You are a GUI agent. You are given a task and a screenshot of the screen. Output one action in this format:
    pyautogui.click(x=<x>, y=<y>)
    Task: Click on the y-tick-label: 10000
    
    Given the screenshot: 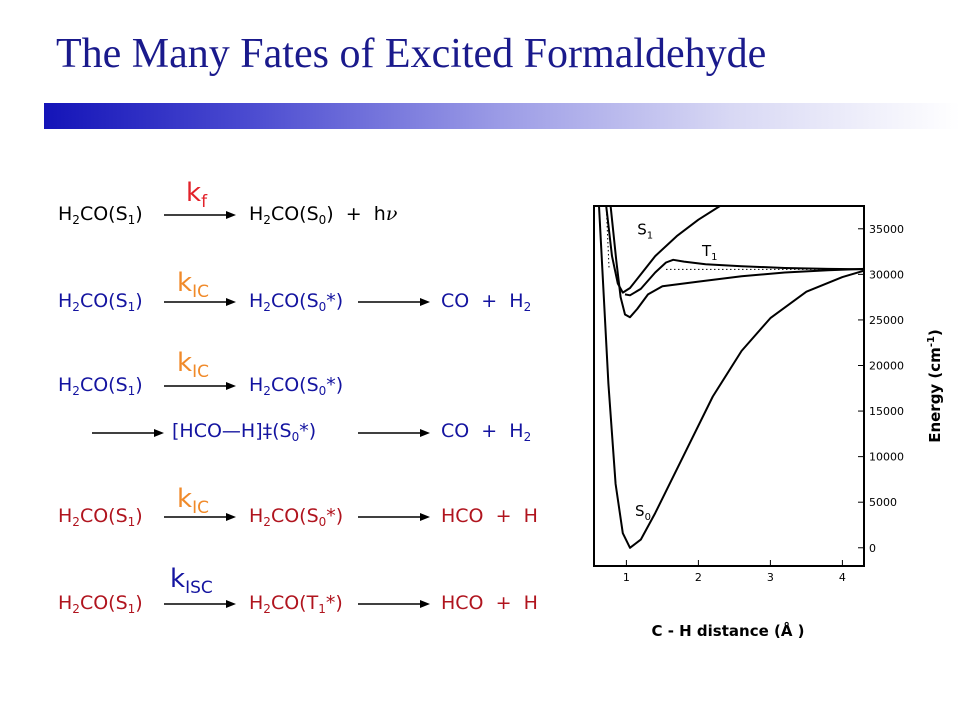 What is the action you would take?
    pyautogui.click(x=886, y=457)
    